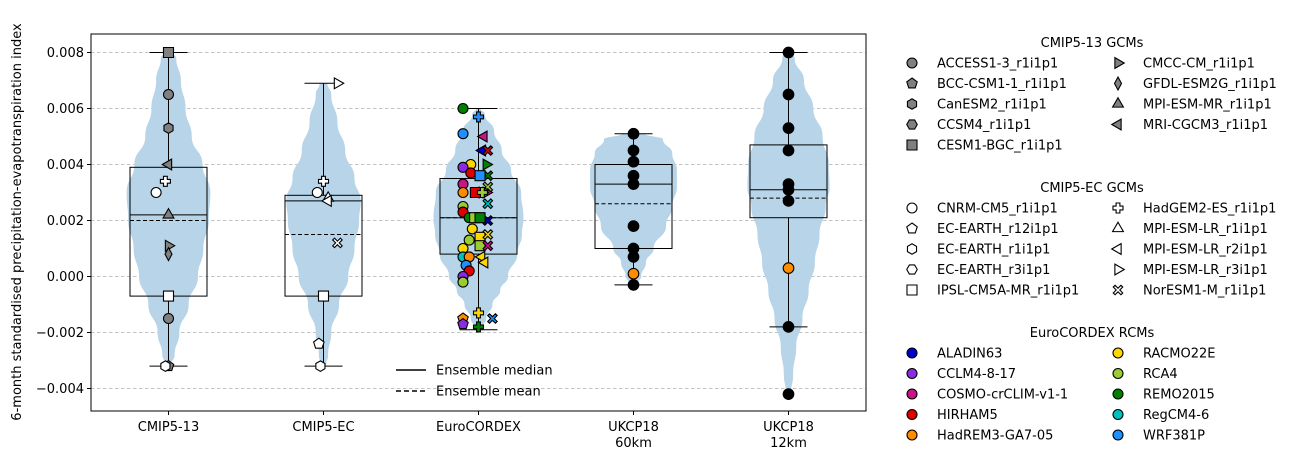 The height and width of the screenshot is (461, 1314). Describe the element at coordinates (984, 125) in the screenshot. I see `legend-label: CCSM4_r1i1p1` at that location.